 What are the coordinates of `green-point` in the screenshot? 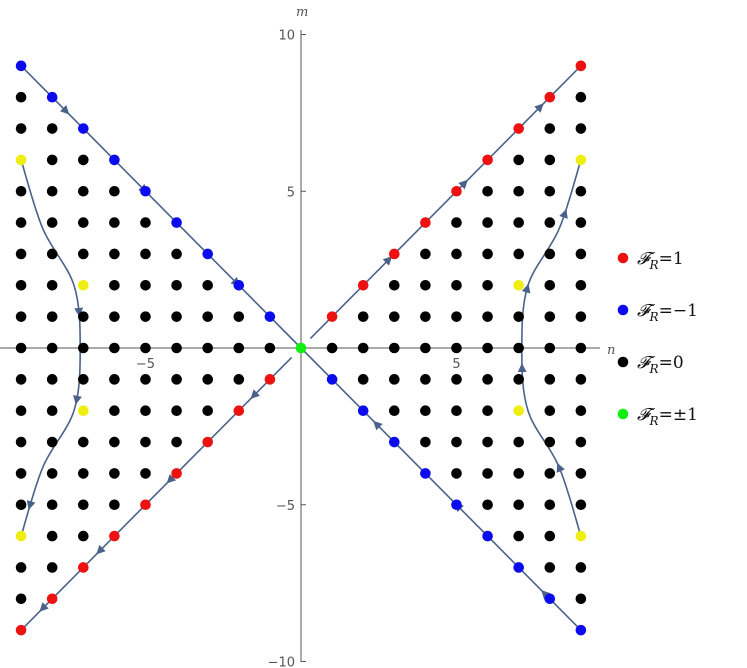 It's located at (301, 348).